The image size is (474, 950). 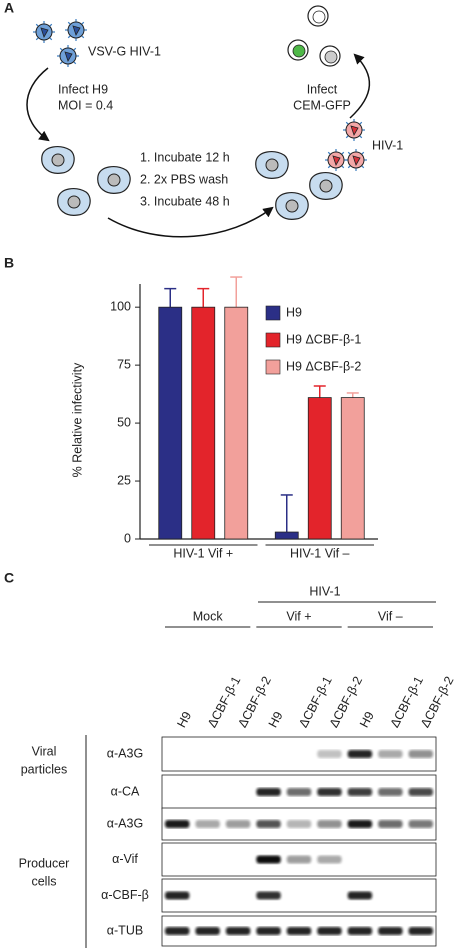 What do you see at coordinates (125, 930) in the screenshot?
I see `row-label: α-TUB` at bounding box center [125, 930].